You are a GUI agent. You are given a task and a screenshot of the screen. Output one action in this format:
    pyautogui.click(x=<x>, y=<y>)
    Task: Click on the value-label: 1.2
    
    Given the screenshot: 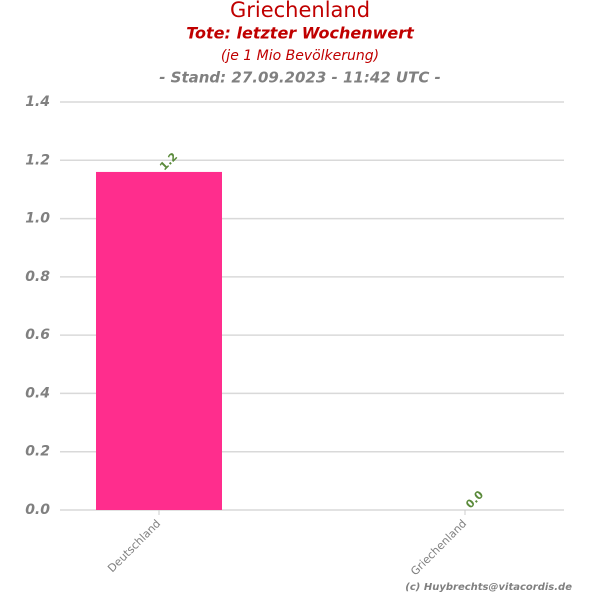 What is the action you would take?
    pyautogui.click(x=168, y=161)
    